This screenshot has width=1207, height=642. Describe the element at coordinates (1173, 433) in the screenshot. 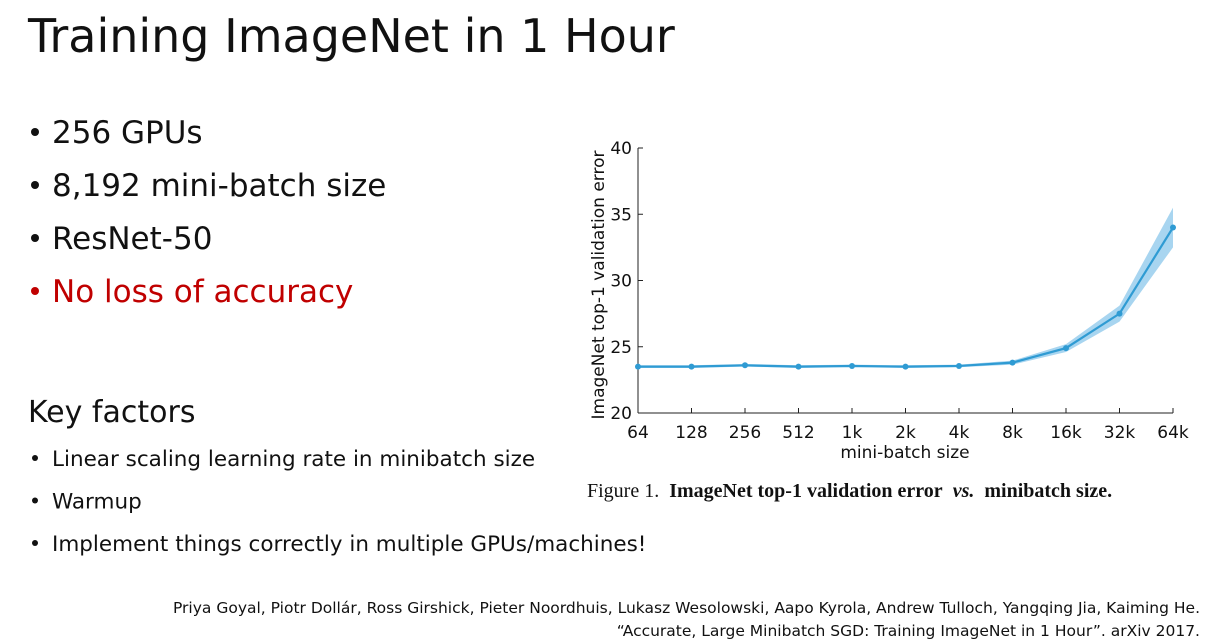

I see `x-tick-label: 64k` at that location.